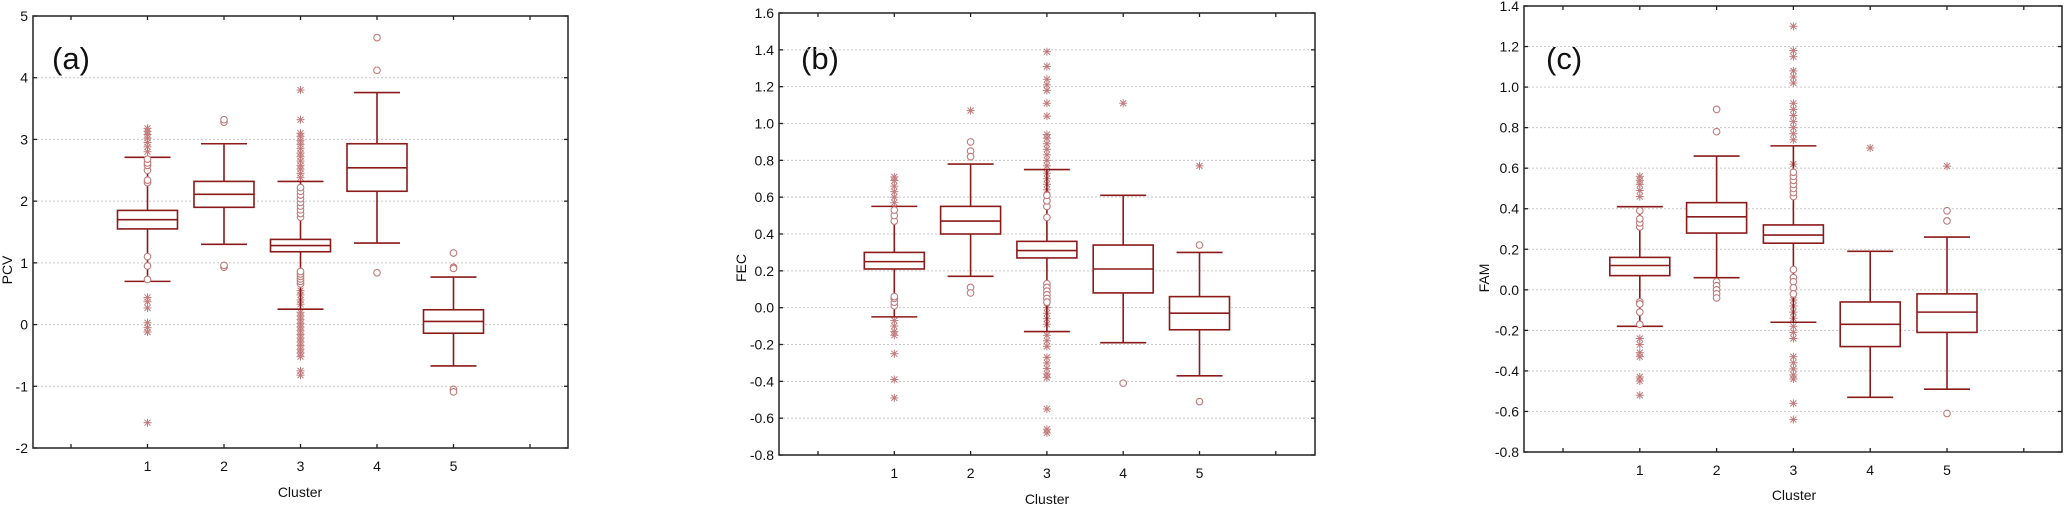  I want to click on y-tick-label: 1.4, so click(765, 50).